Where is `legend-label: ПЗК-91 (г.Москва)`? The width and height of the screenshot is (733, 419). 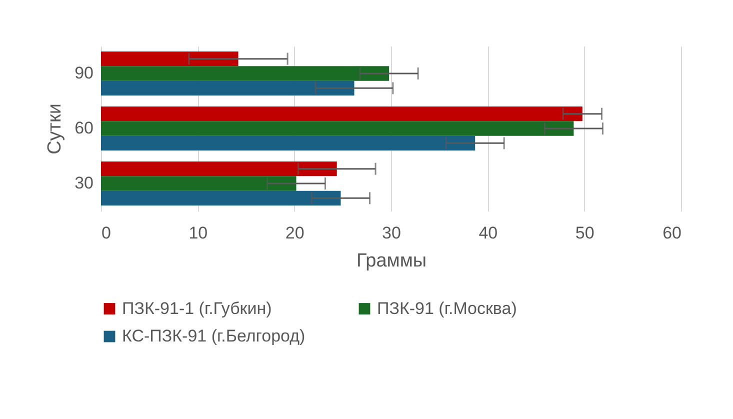
legend-label: ПЗК-91 (г.Москва) is located at coordinates (447, 308).